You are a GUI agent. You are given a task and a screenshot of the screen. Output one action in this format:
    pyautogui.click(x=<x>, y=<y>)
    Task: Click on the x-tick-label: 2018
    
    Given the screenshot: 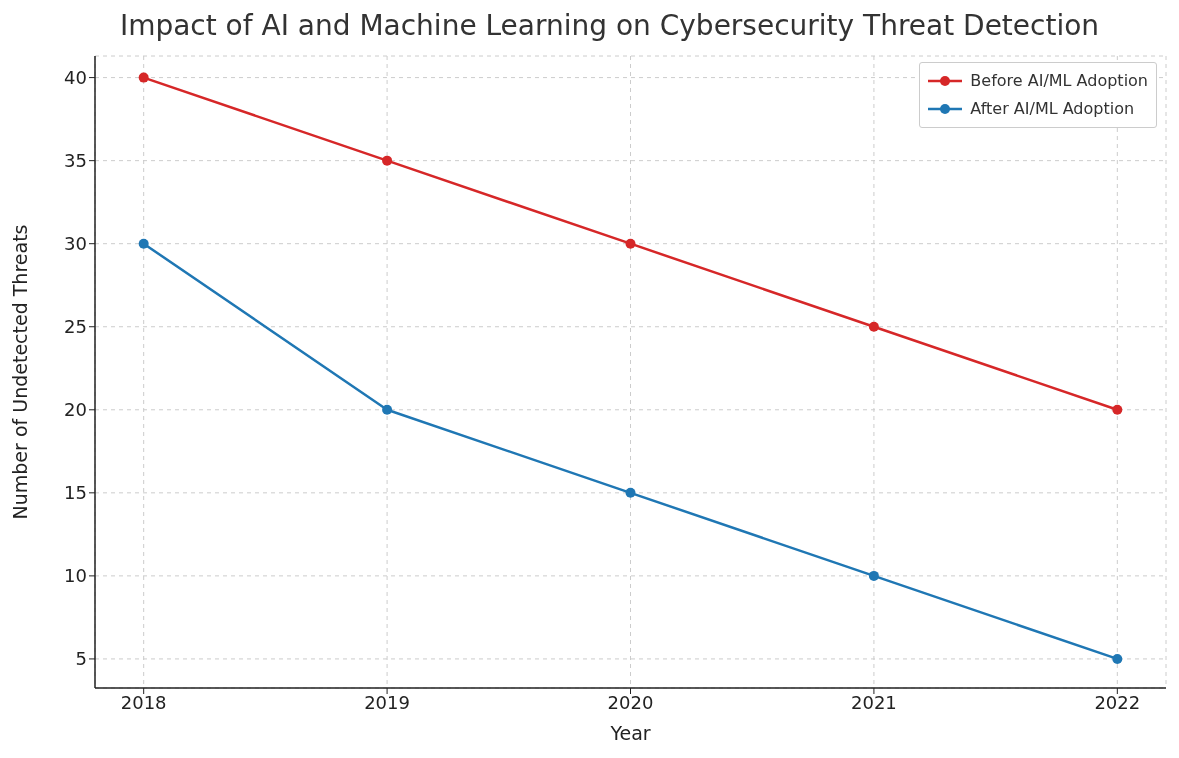 What is the action you would take?
    pyautogui.click(x=143, y=702)
    